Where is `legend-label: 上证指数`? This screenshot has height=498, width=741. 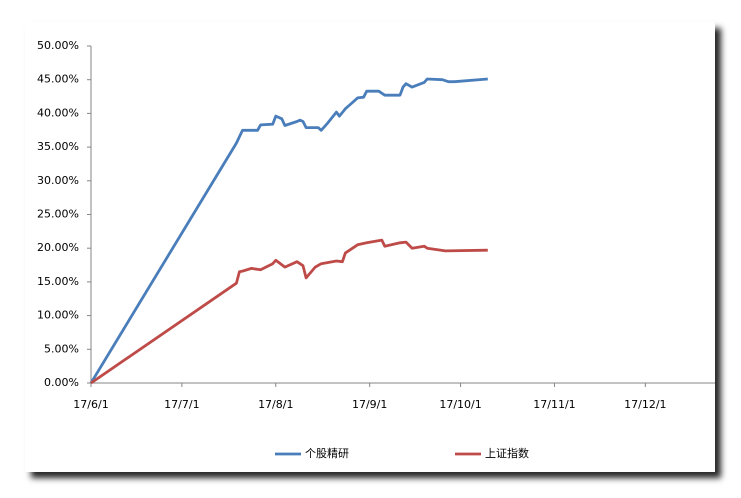
legend-label: 上证指数 is located at coordinates (507, 453).